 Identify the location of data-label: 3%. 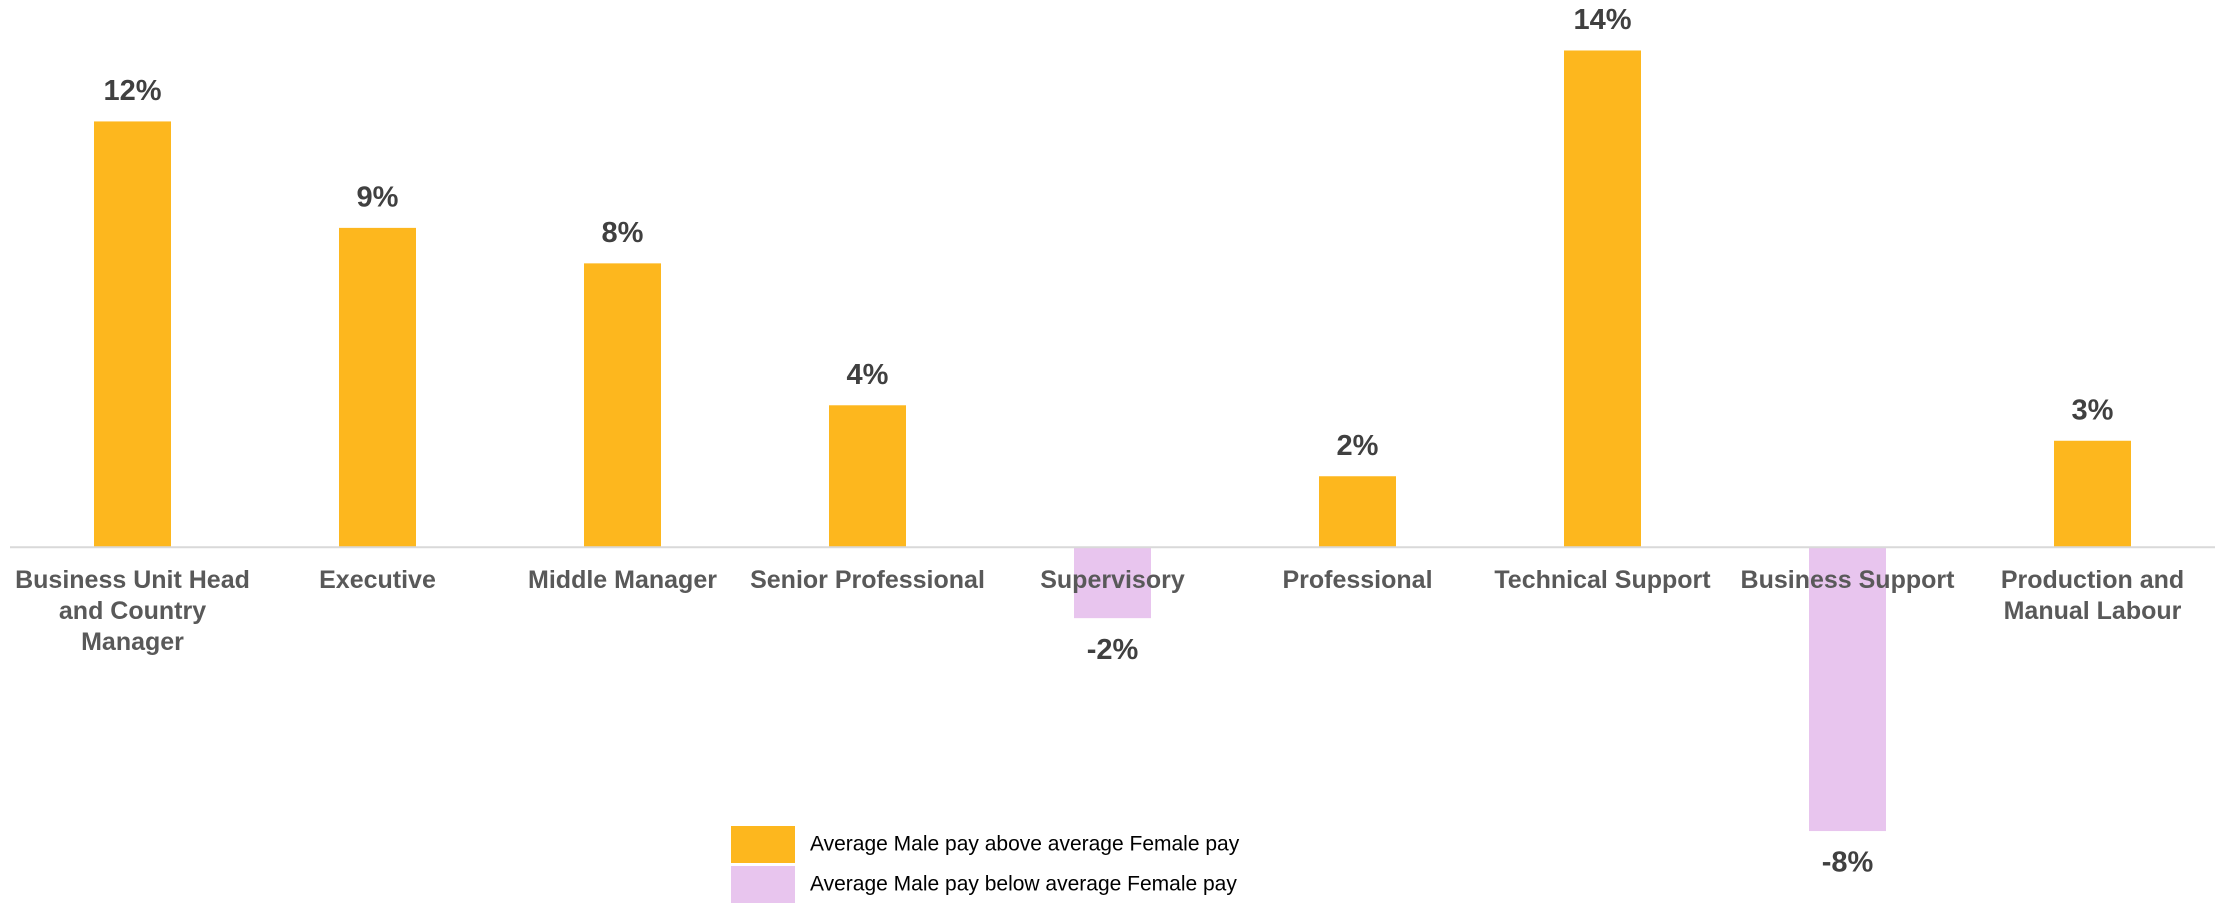
(2093, 410).